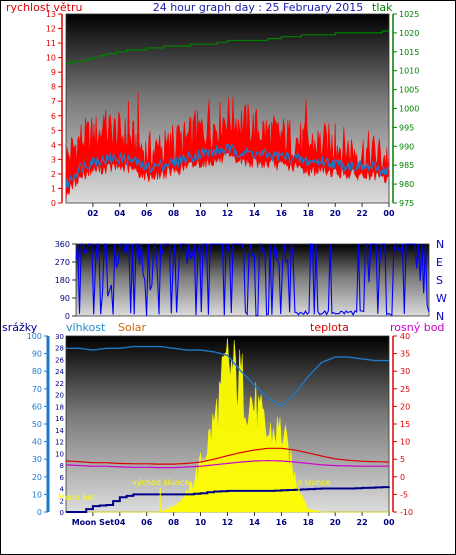  What do you see at coordinates (405, 336) in the screenshot?
I see `temperature-y-tick-label: 40` at bounding box center [405, 336].